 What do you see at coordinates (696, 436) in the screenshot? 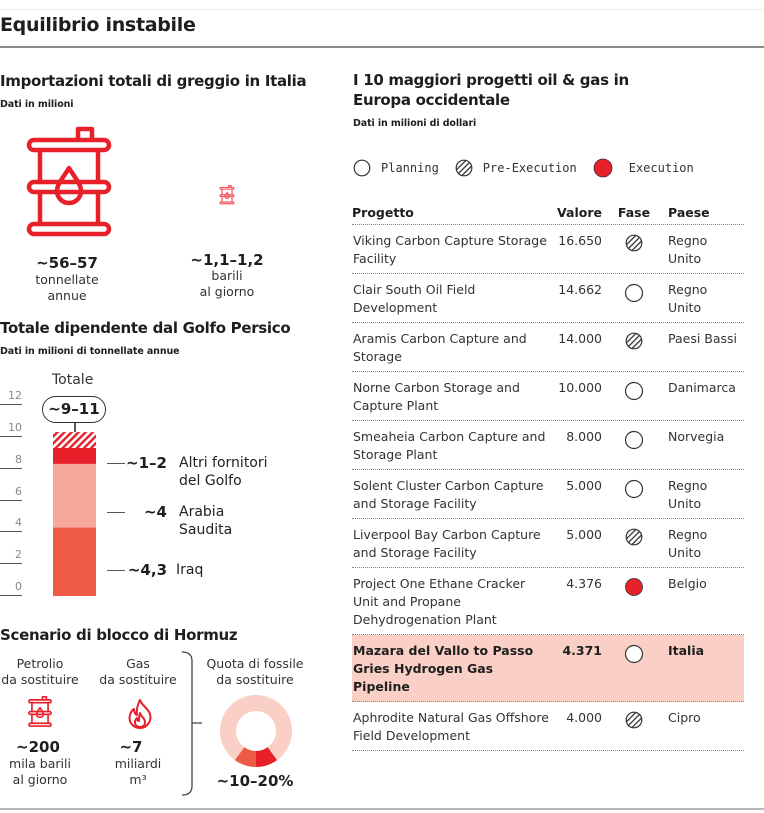
I see `project-country: Norvegia` at bounding box center [696, 436].